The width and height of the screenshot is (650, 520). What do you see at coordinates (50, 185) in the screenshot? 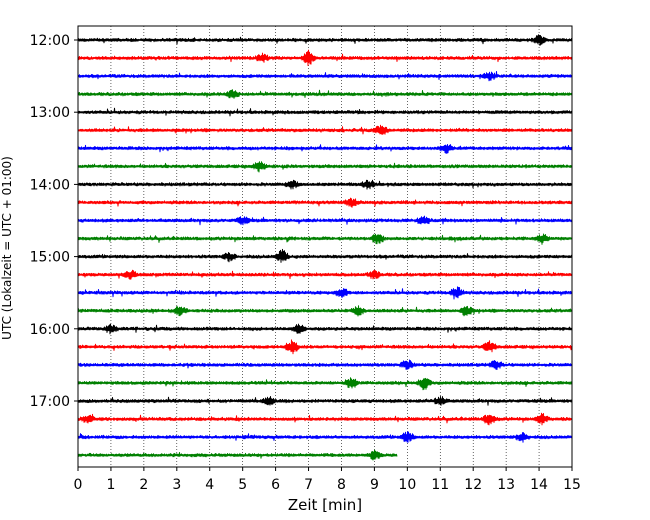
I see `y-tick-label: 14:00` at bounding box center [50, 185].